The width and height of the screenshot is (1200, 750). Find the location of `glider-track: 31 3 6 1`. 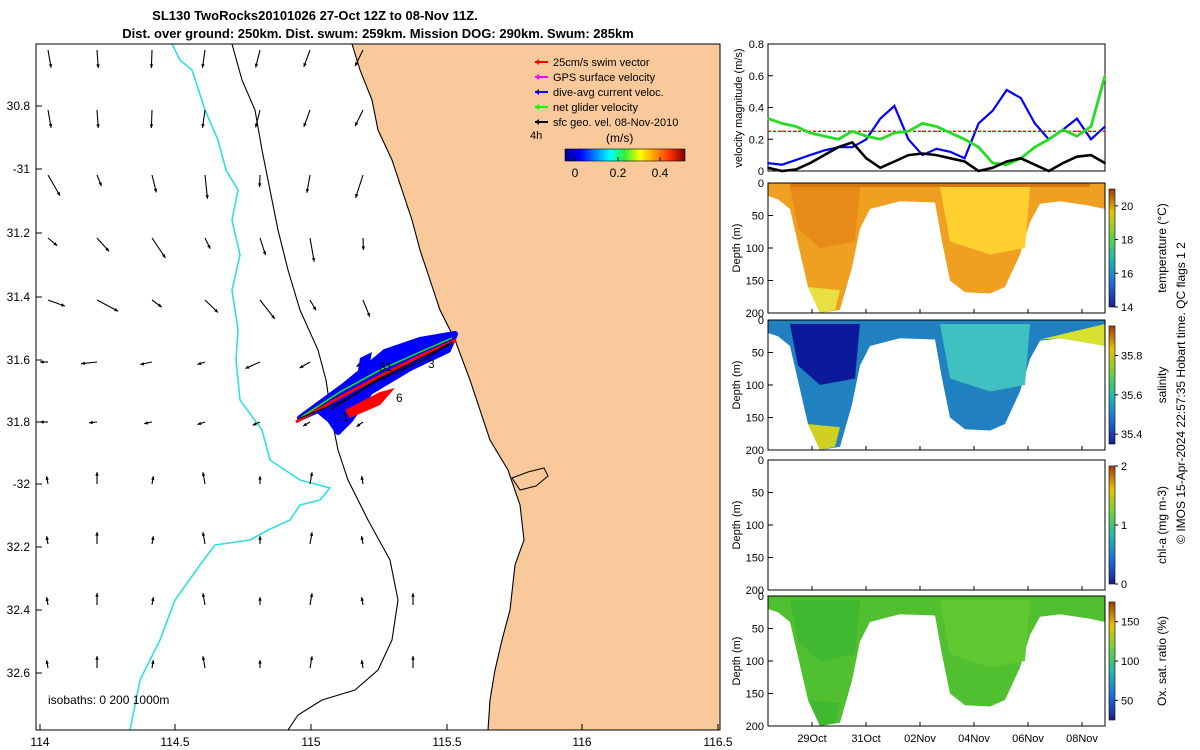

glider-track: 31 3 6 1 is located at coordinates (376, 383).